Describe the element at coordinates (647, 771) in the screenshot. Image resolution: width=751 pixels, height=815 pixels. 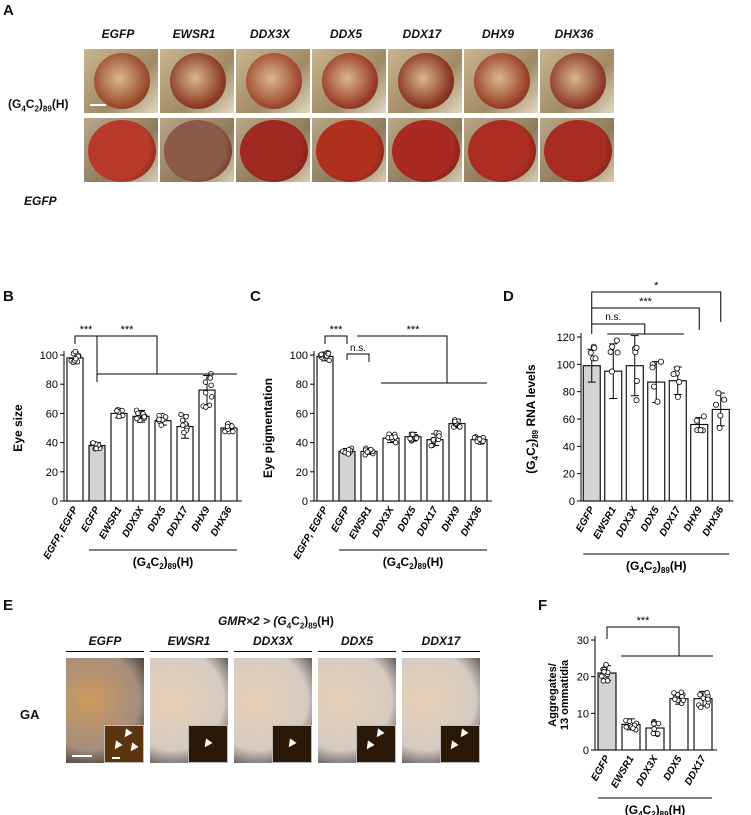
I see `category-label: DDX3X` at that location.